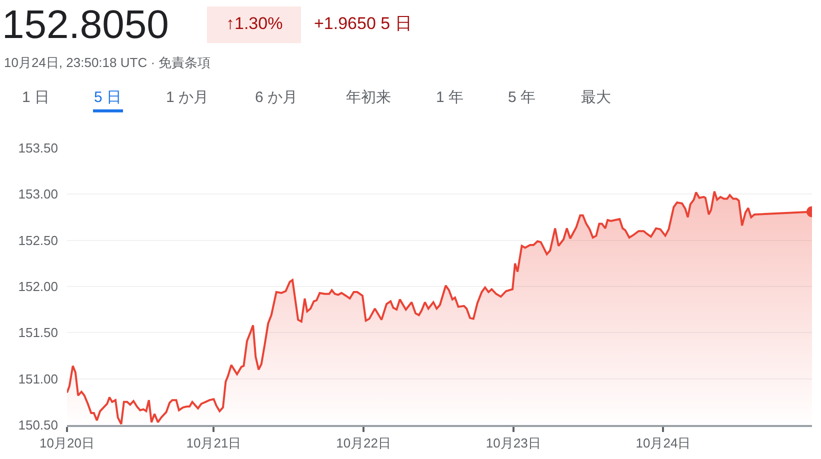 The width and height of the screenshot is (821, 459). What do you see at coordinates (36, 97) in the screenshot?
I see `text: 1 日` at bounding box center [36, 97].